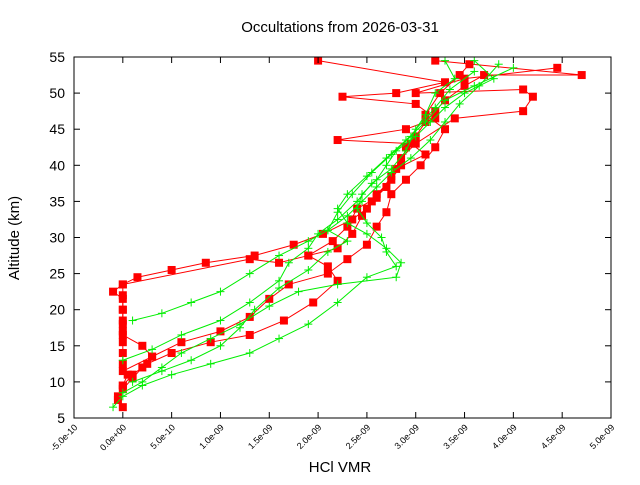  What do you see at coordinates (260, 436) in the screenshot?
I see `x-tick-label: 1.5e-09` at bounding box center [260, 436].